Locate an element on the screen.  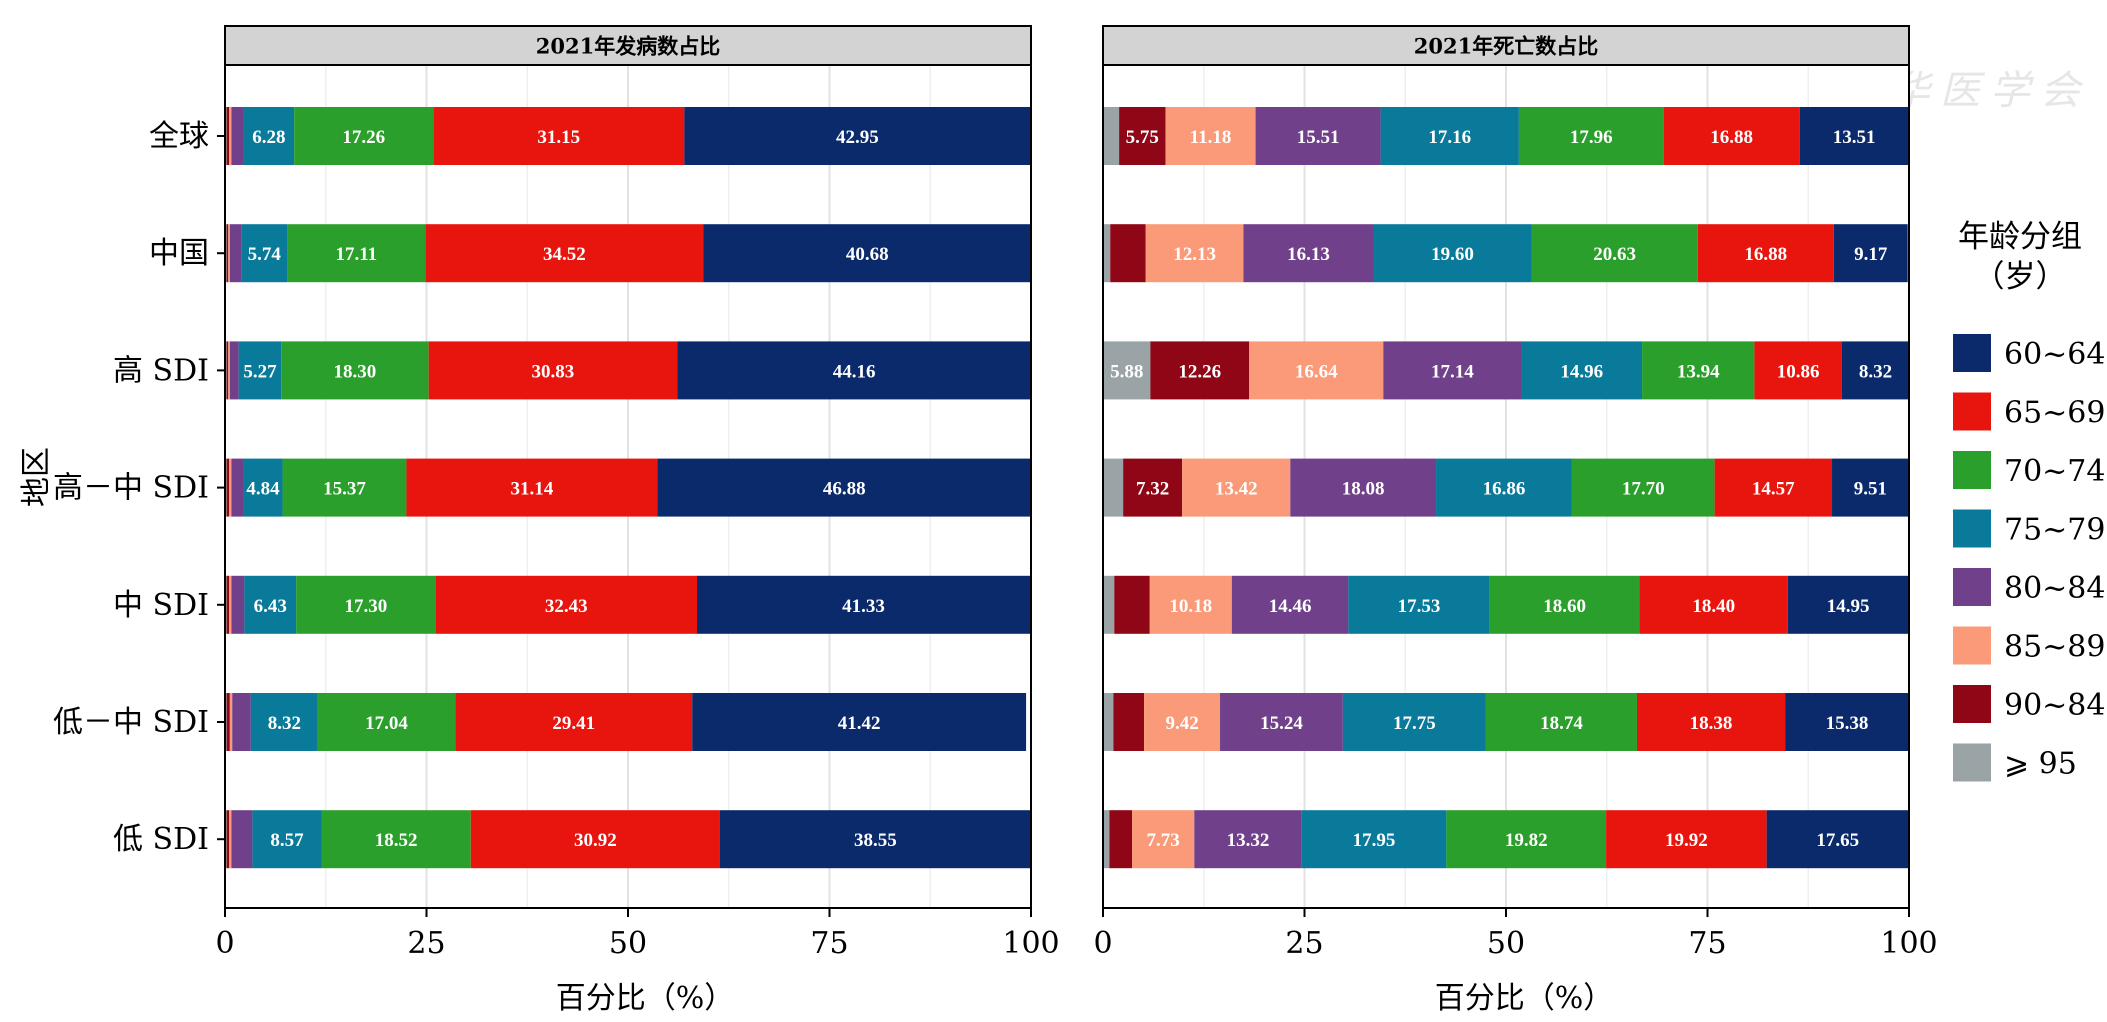
data-label: 19.82 is located at coordinates (1526, 840).